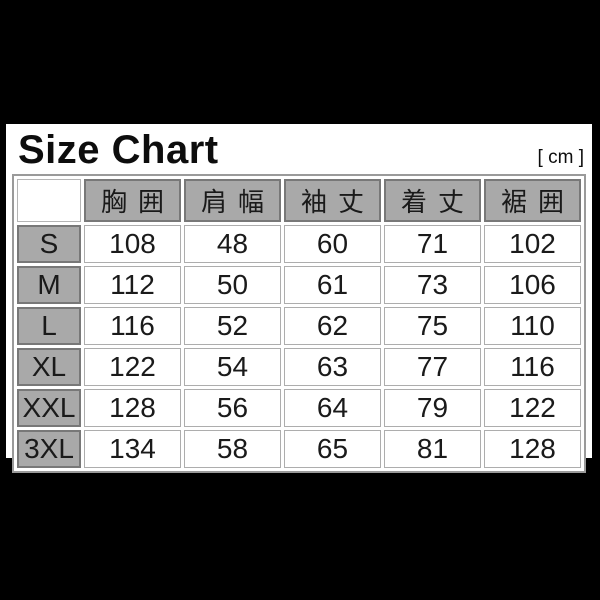  I want to click on table-row: 3XL 134 58 65 81 128, so click(299, 449).